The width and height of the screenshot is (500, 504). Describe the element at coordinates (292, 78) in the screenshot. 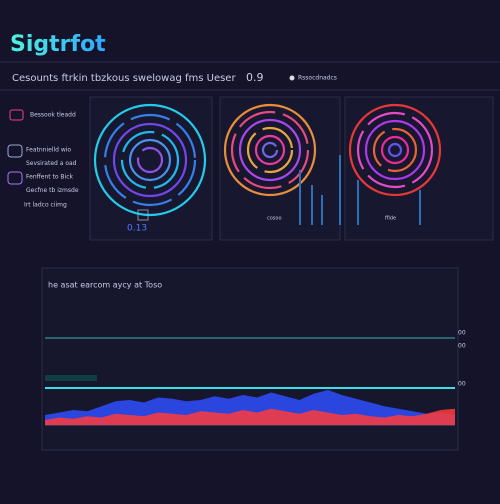

I see `search-icon` at that location.